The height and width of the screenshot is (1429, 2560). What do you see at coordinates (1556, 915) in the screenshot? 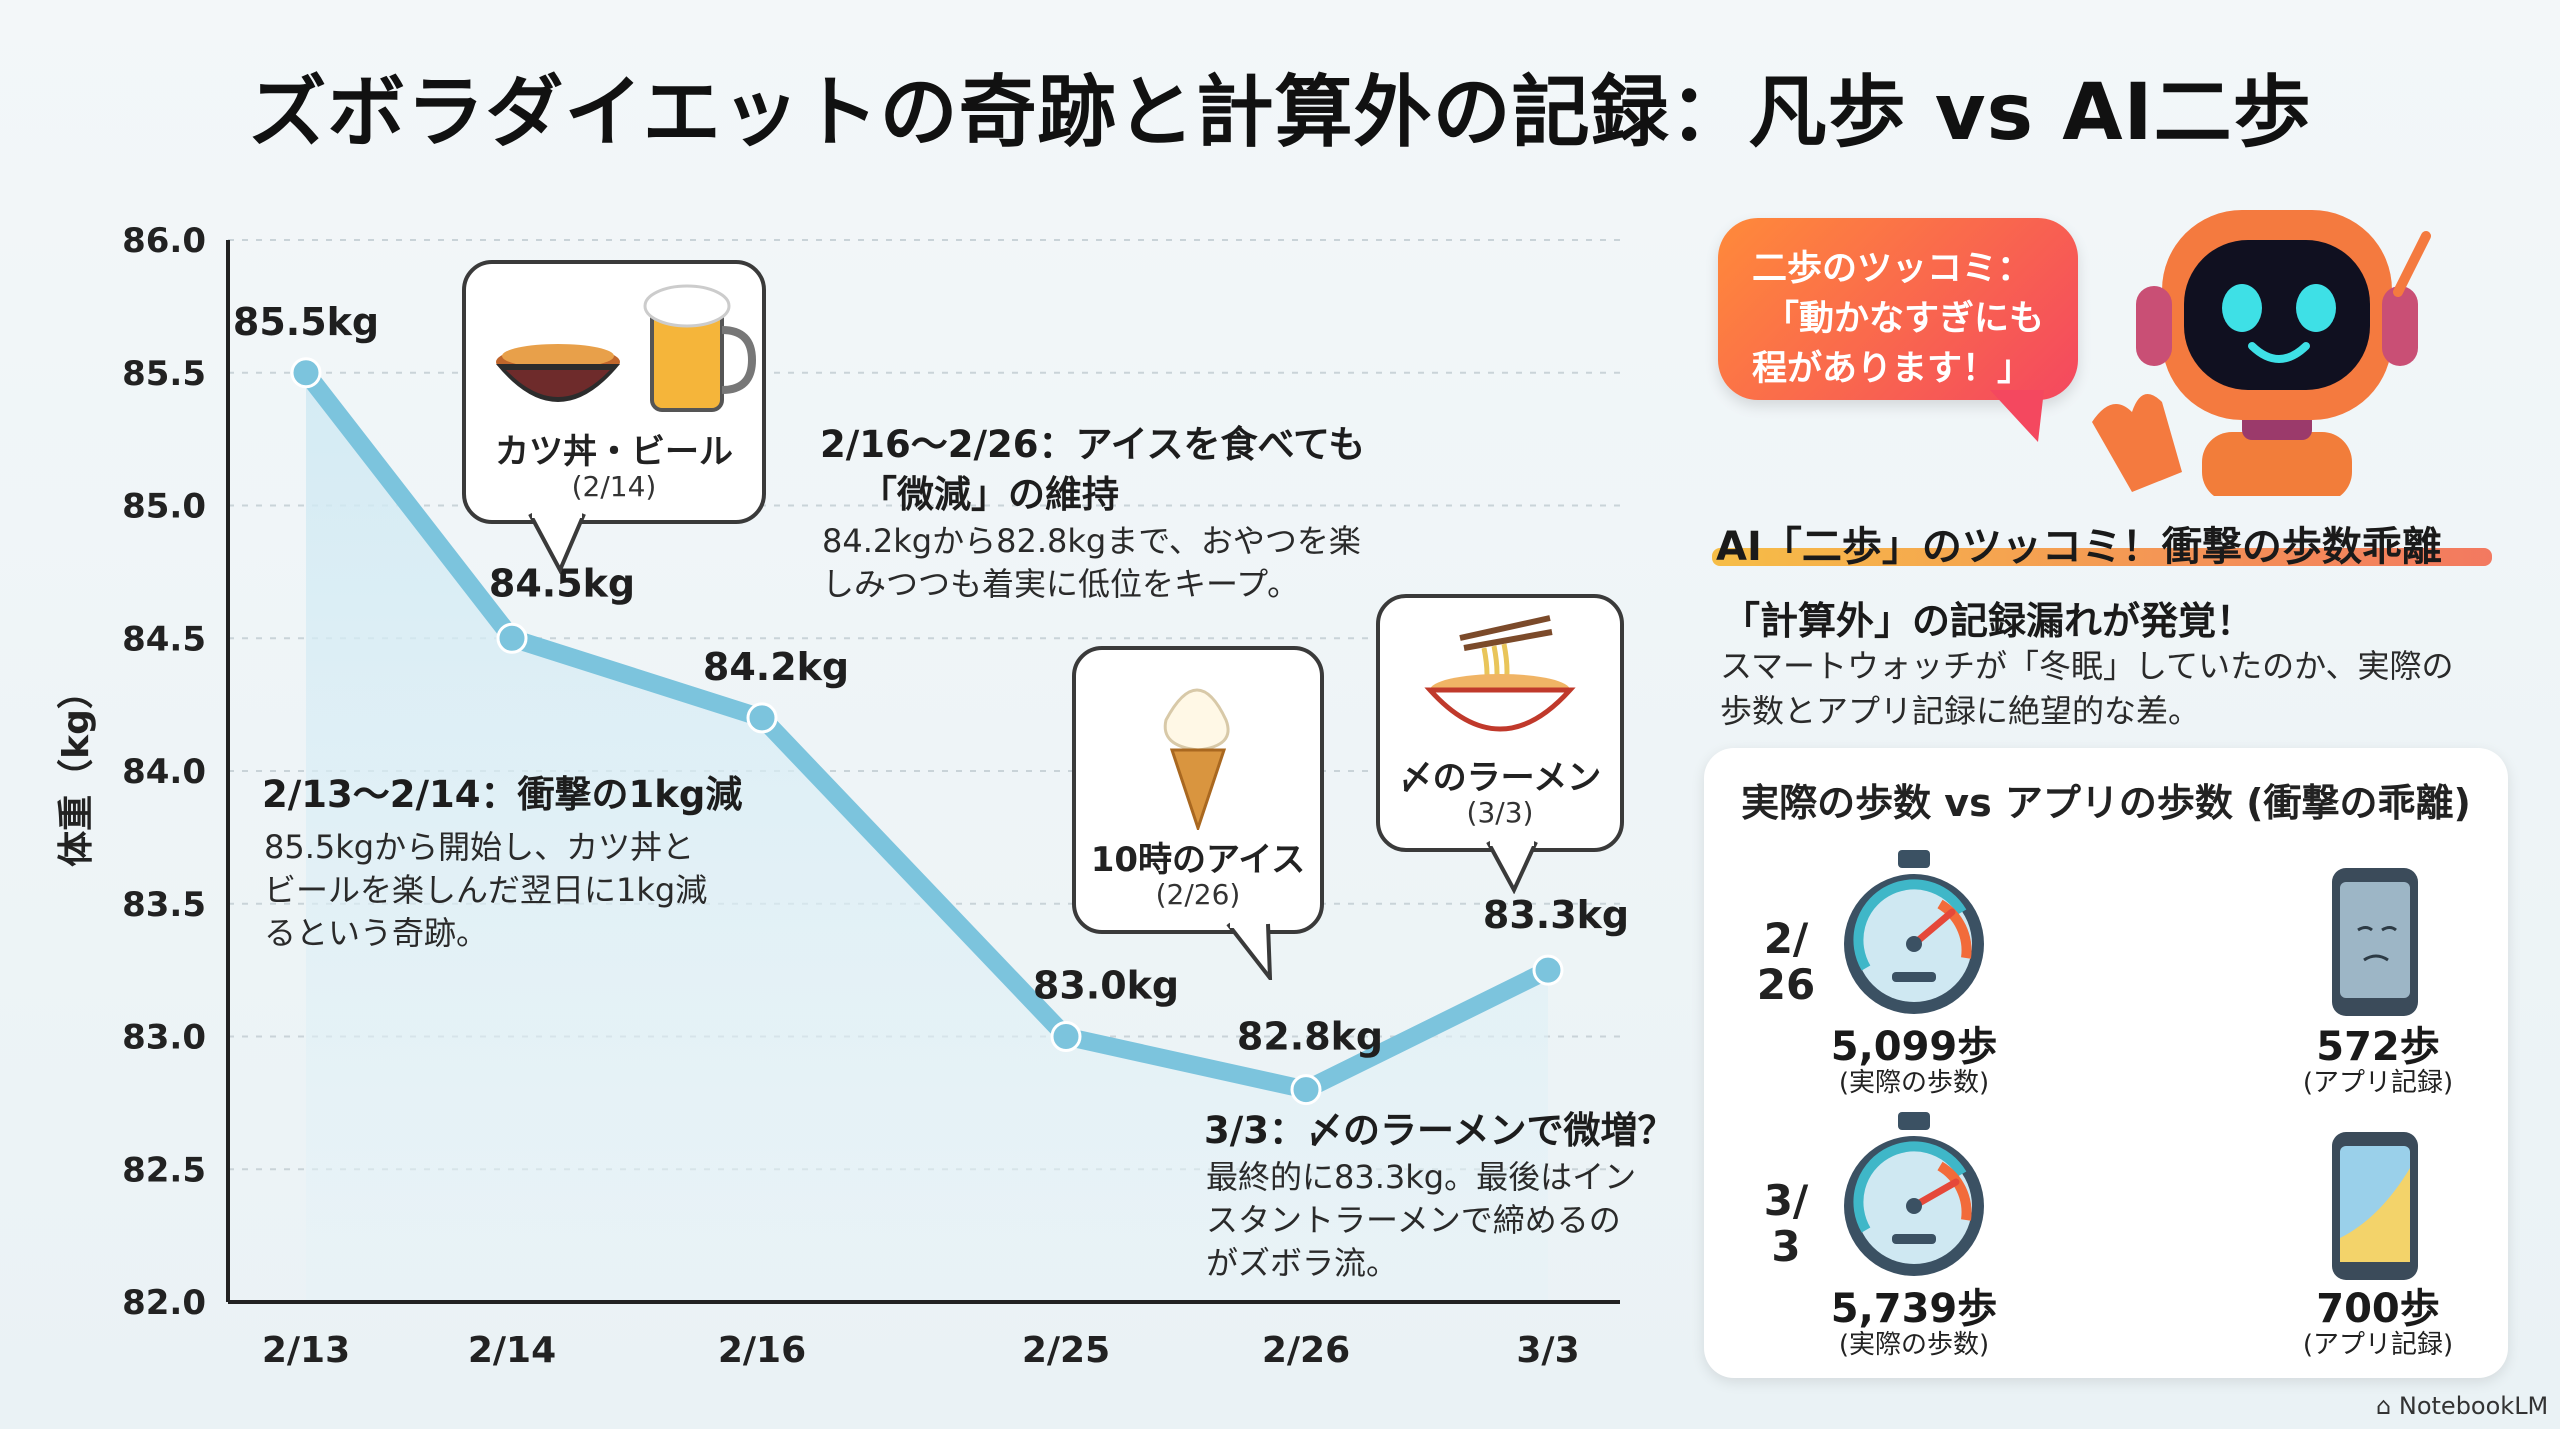
I see `data-label: 83.3kg` at bounding box center [1556, 915].